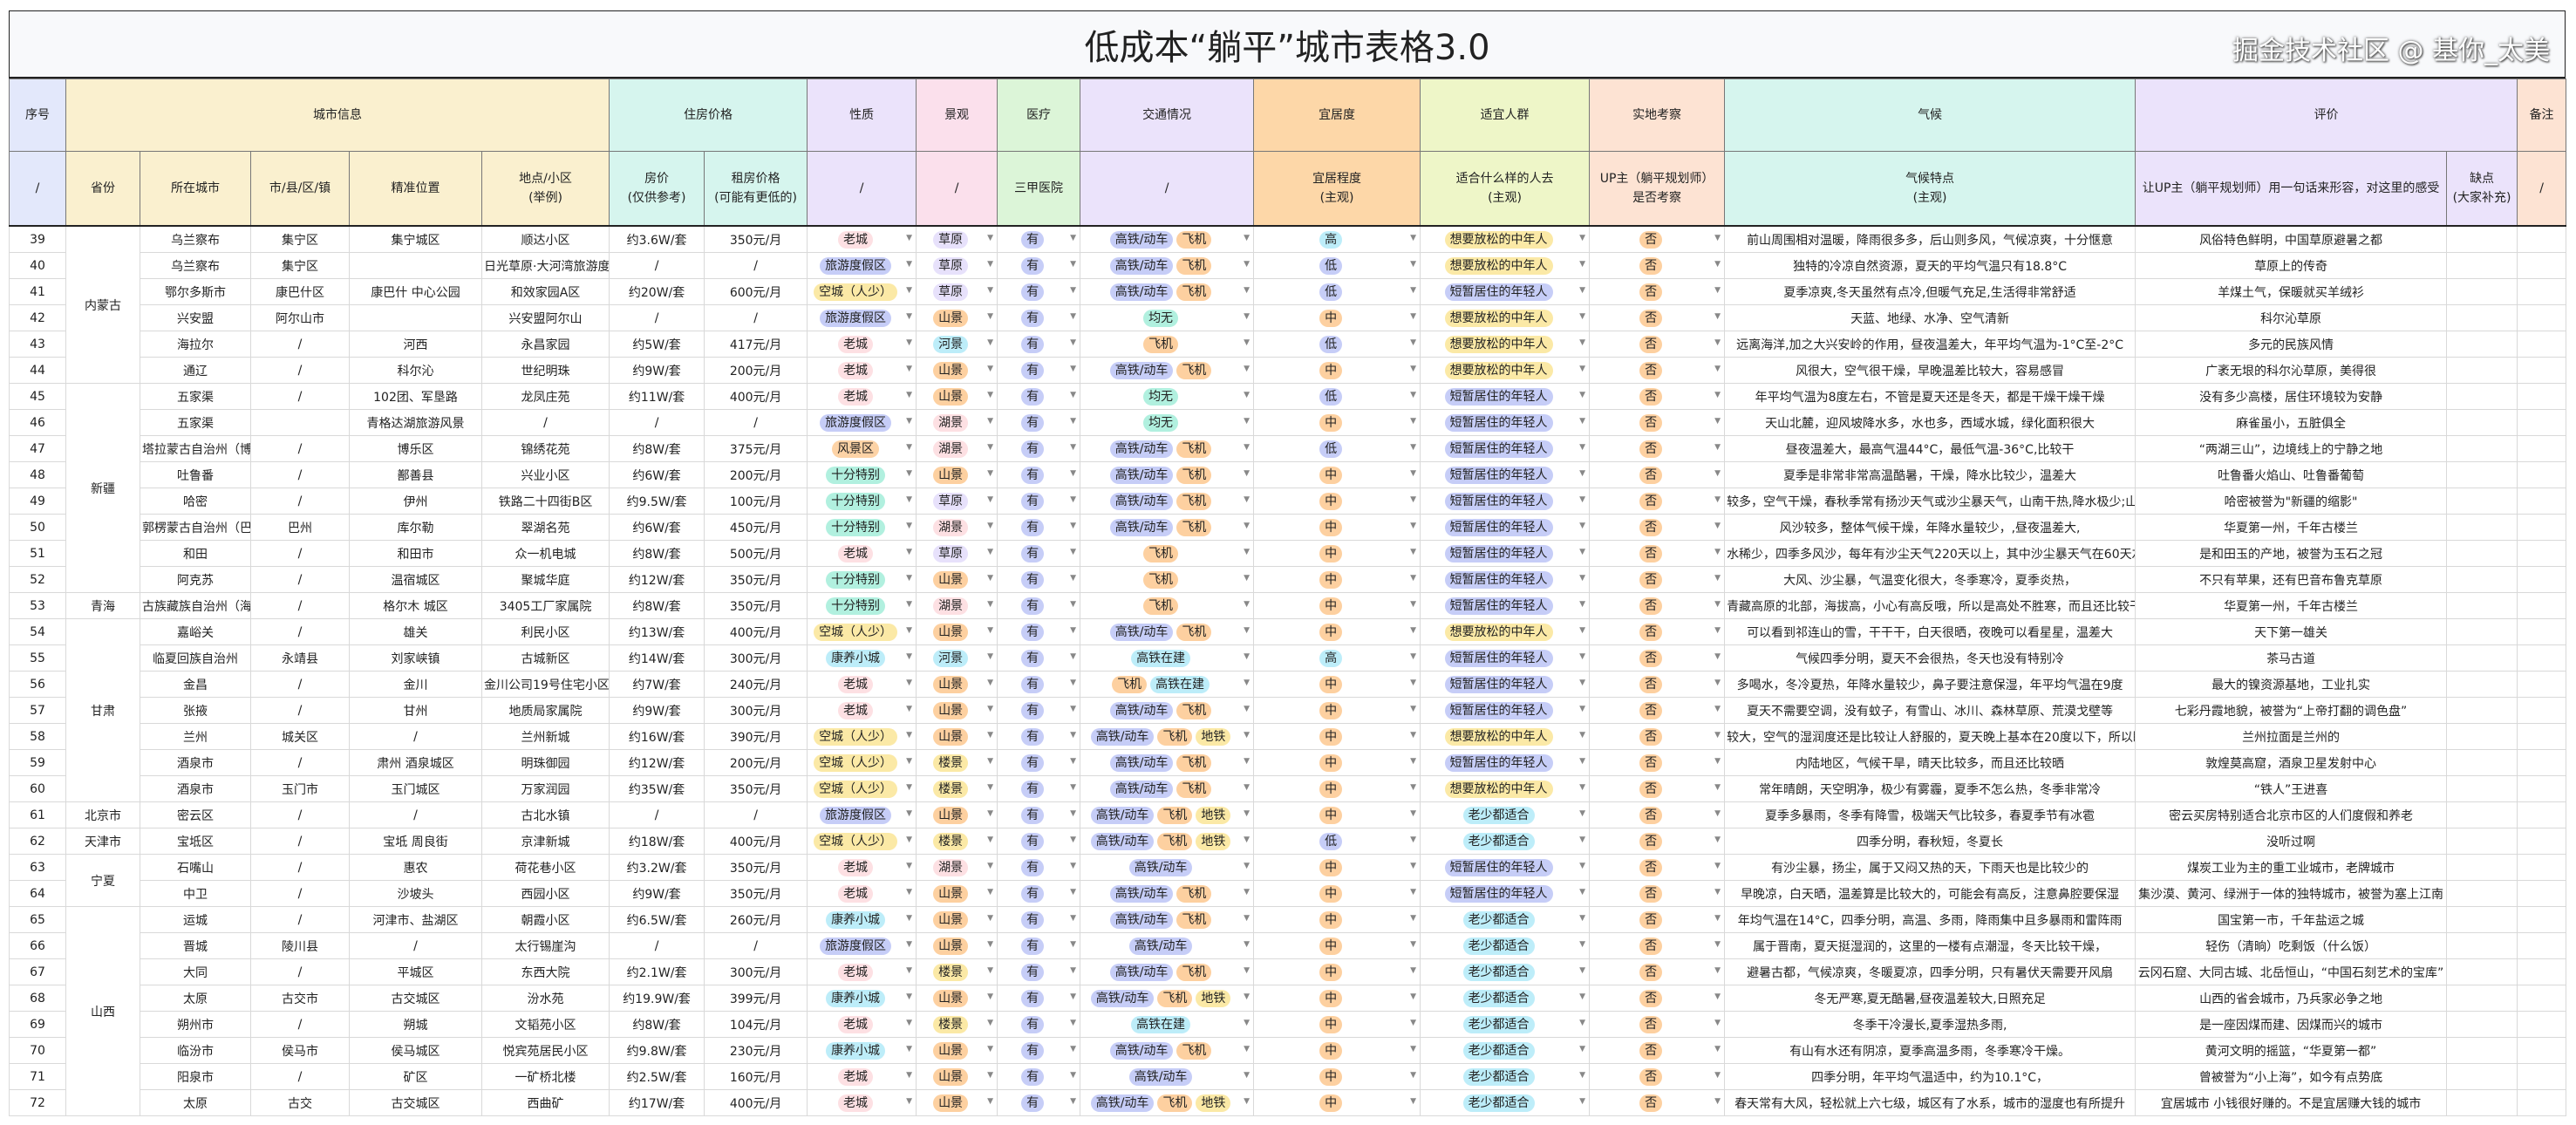 This screenshot has height=1125, width=2576. I want to click on rent-price-cell: /, so click(756, 814).